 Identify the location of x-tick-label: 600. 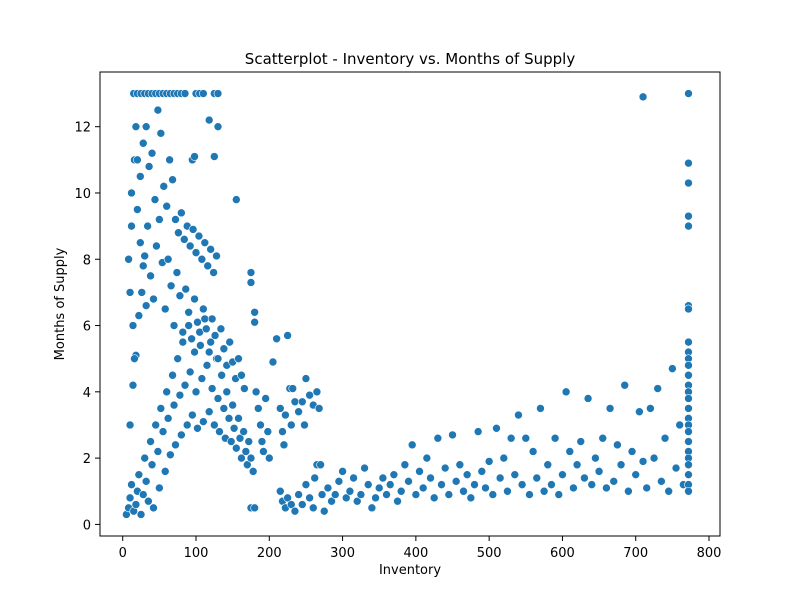
(562, 553).